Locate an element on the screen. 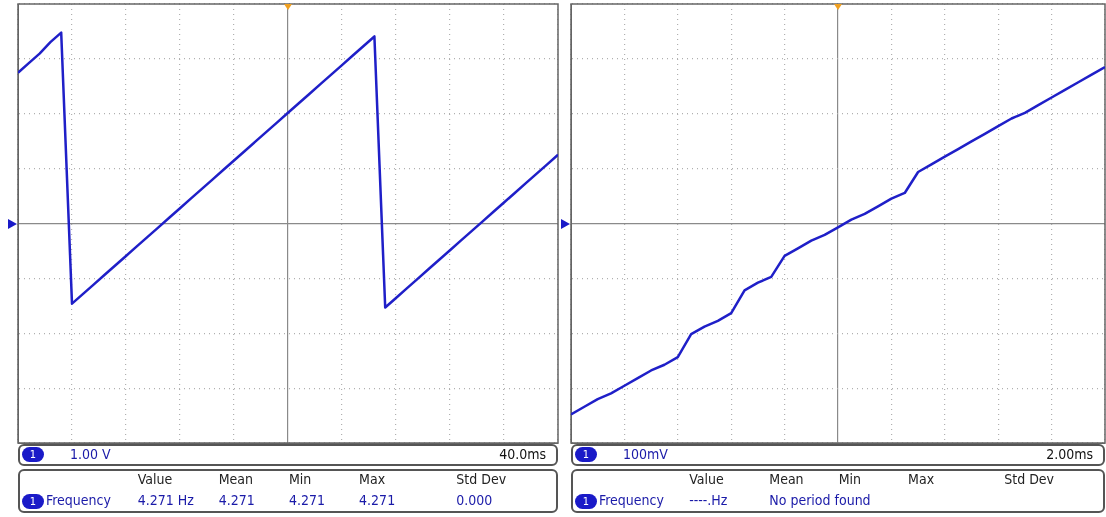  text: 0.000 is located at coordinates (474, 500).